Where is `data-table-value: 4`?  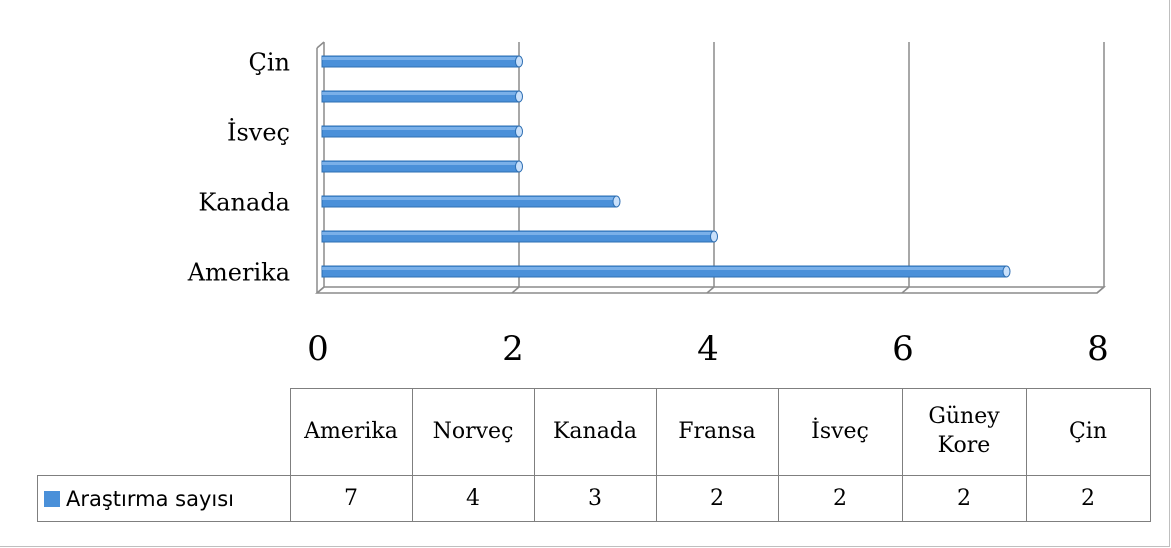
data-table-value: 4 is located at coordinates (473, 498).